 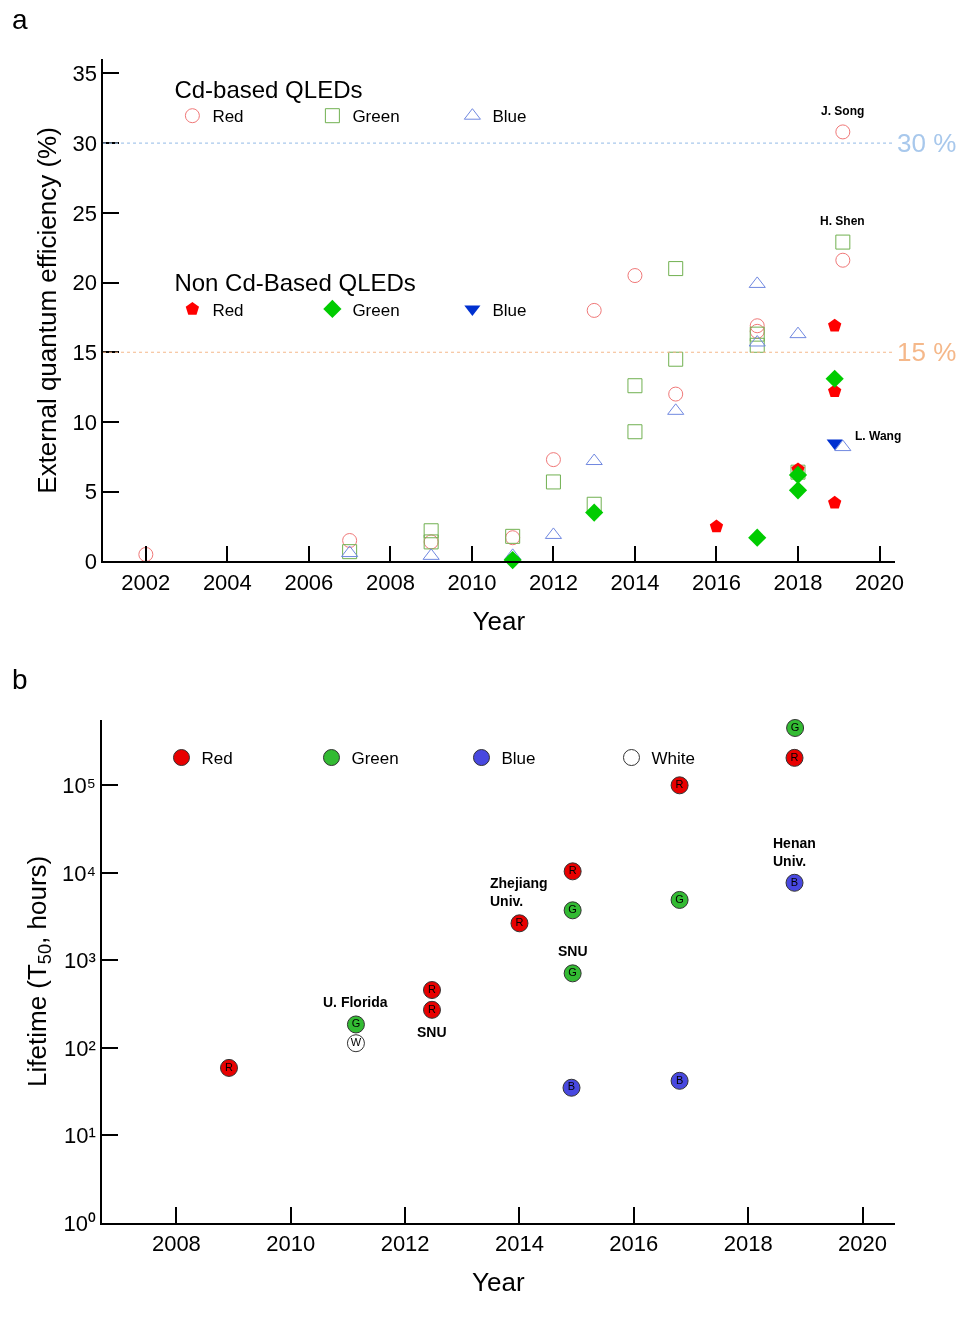 What do you see at coordinates (79, 1223) in the screenshot?
I see `y-tick-label: 10⁰` at bounding box center [79, 1223].